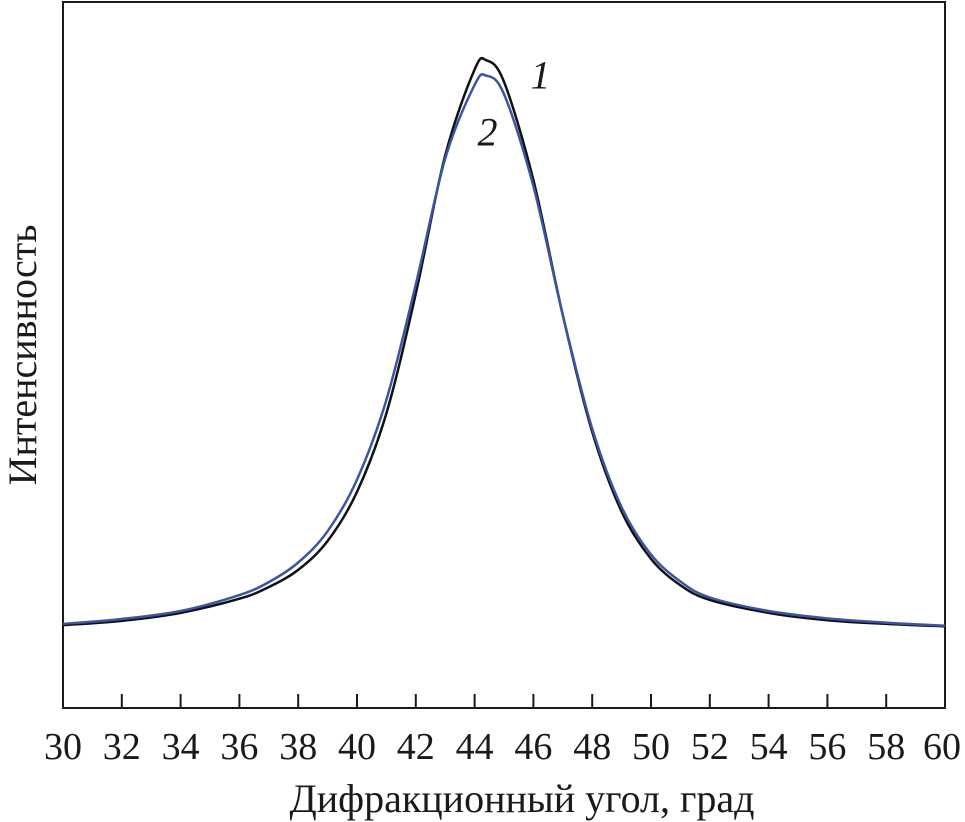 This screenshot has height=822, width=965. I want to click on x-tick-label-56: 56, so click(827, 747).